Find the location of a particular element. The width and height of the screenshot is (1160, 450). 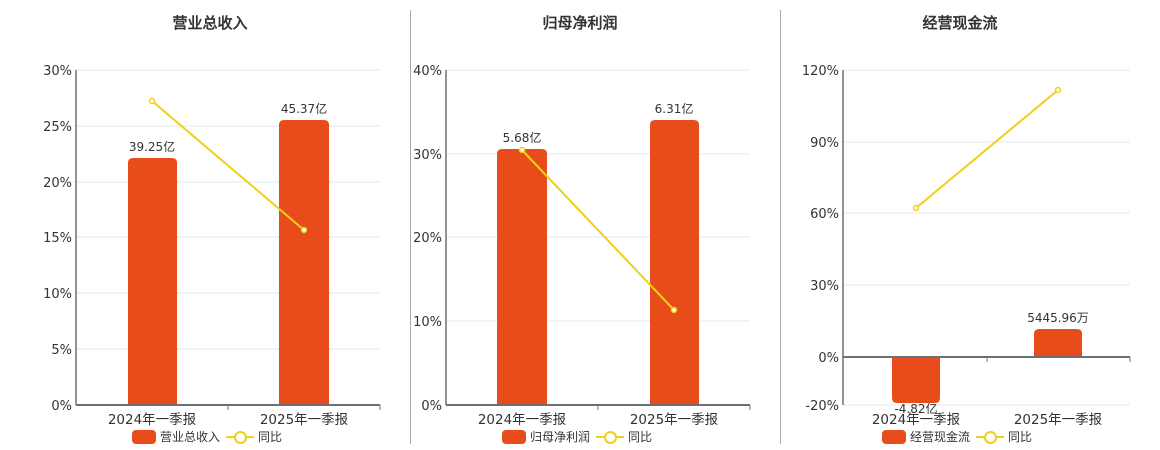

legend-revenue: 营业总收入 同比 is located at coordinates (207, 436).